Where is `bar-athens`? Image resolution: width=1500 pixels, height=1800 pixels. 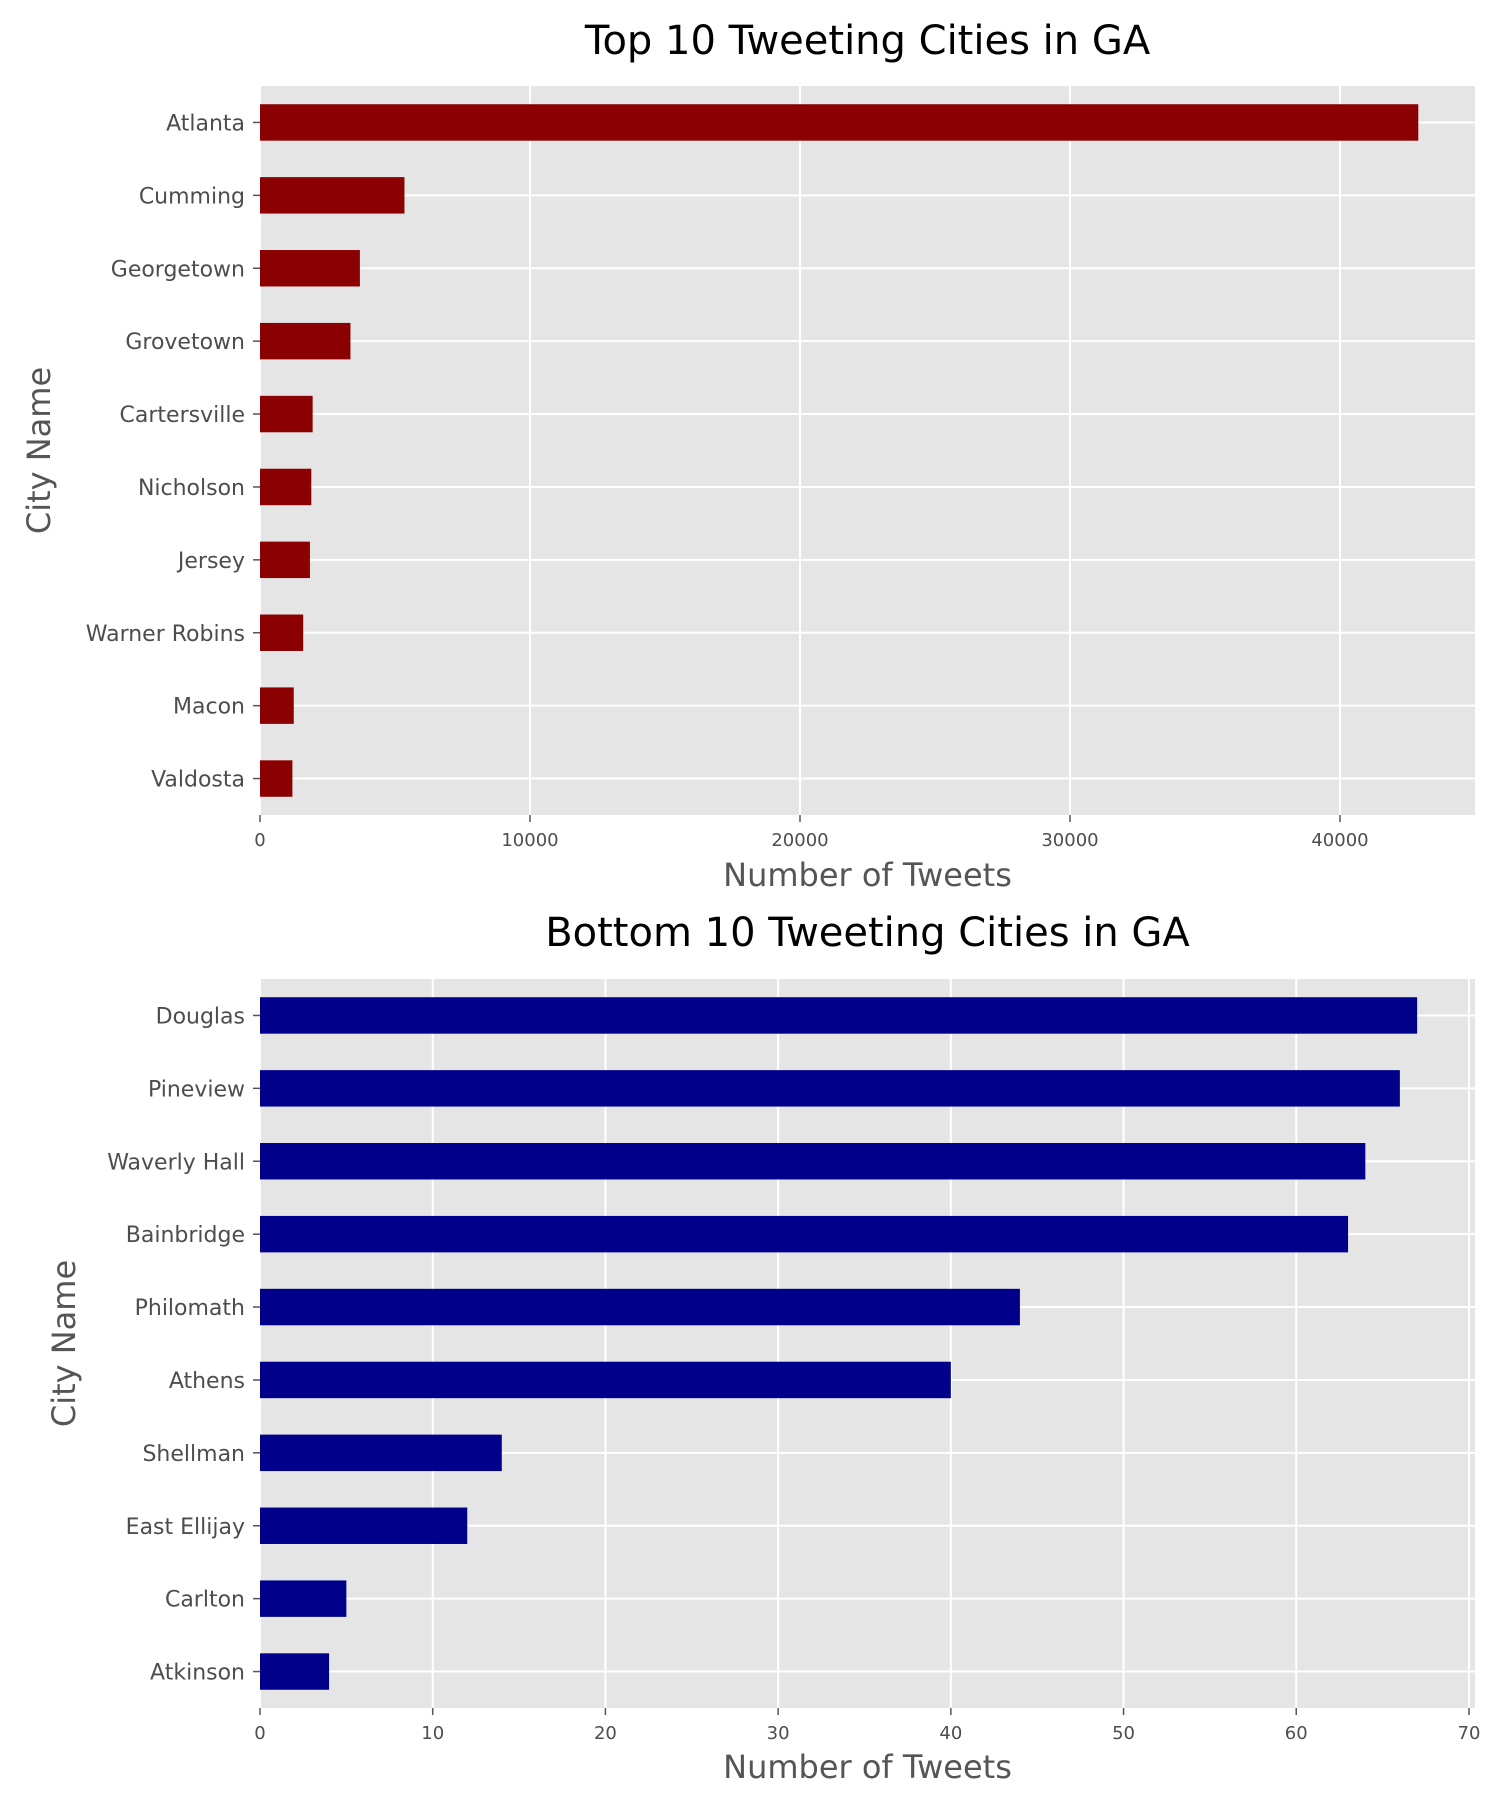 bar-athens is located at coordinates (605, 1380).